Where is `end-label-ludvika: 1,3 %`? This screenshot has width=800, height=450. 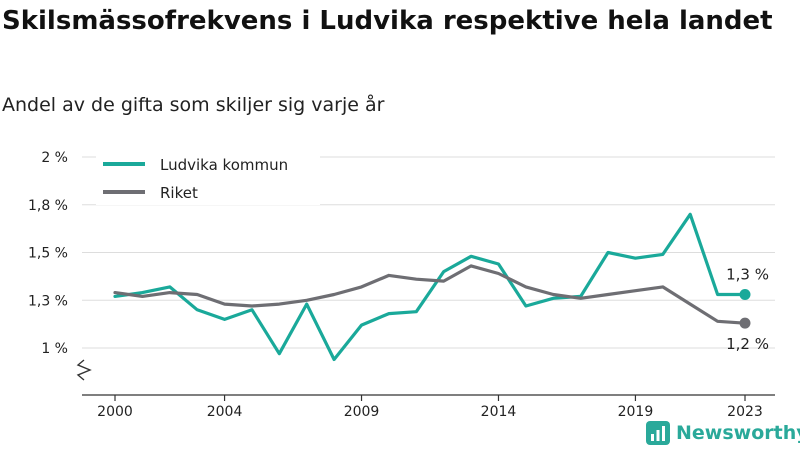
end-label-ludvika: 1,3 % is located at coordinates (747, 275).